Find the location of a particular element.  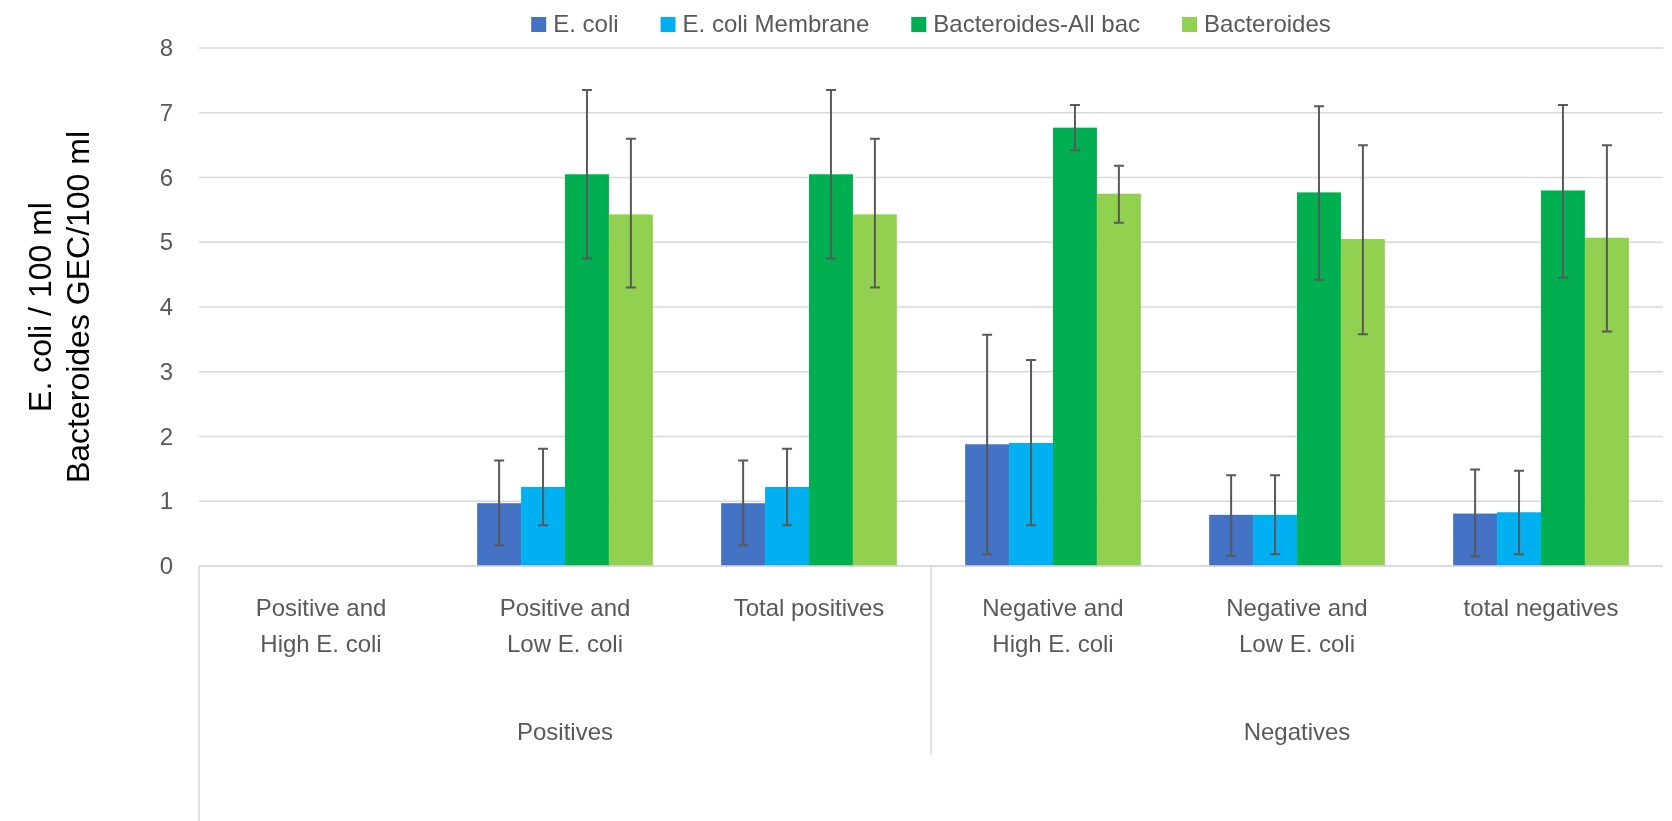

y-tick-label: 2 is located at coordinates (166, 436).